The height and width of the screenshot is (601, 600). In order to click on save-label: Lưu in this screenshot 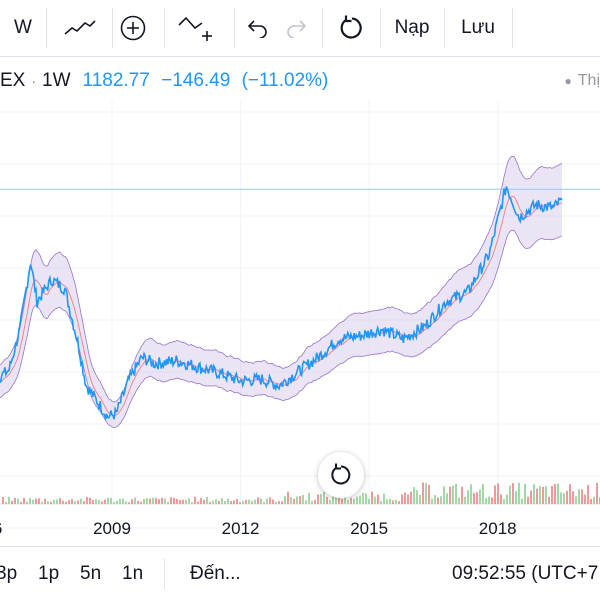, I will do `click(478, 27)`.